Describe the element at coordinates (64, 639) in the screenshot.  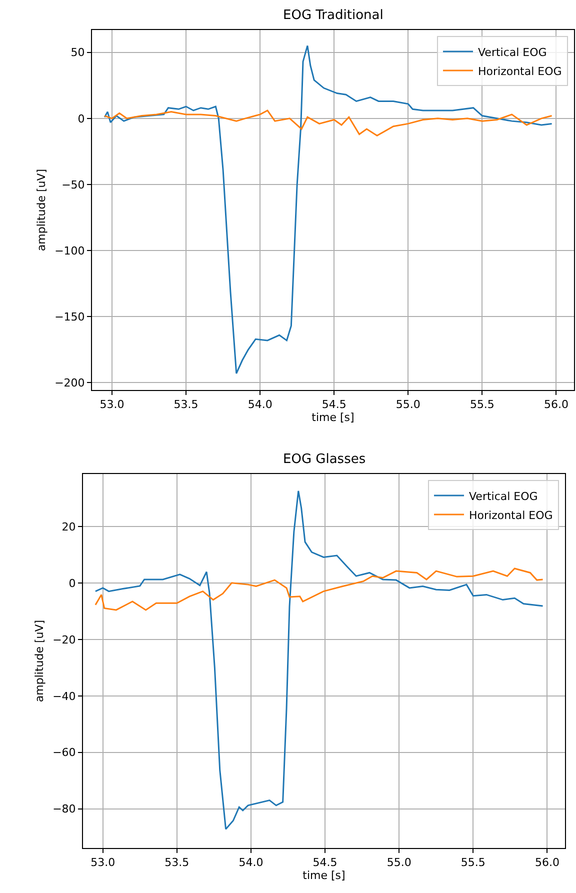
I see `y-tick-label: −20` at that location.